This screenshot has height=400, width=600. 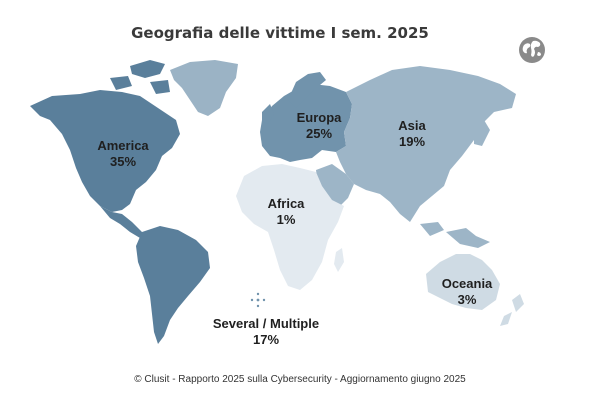 I want to click on label-oceania: Oceania 3%, so click(x=467, y=292).